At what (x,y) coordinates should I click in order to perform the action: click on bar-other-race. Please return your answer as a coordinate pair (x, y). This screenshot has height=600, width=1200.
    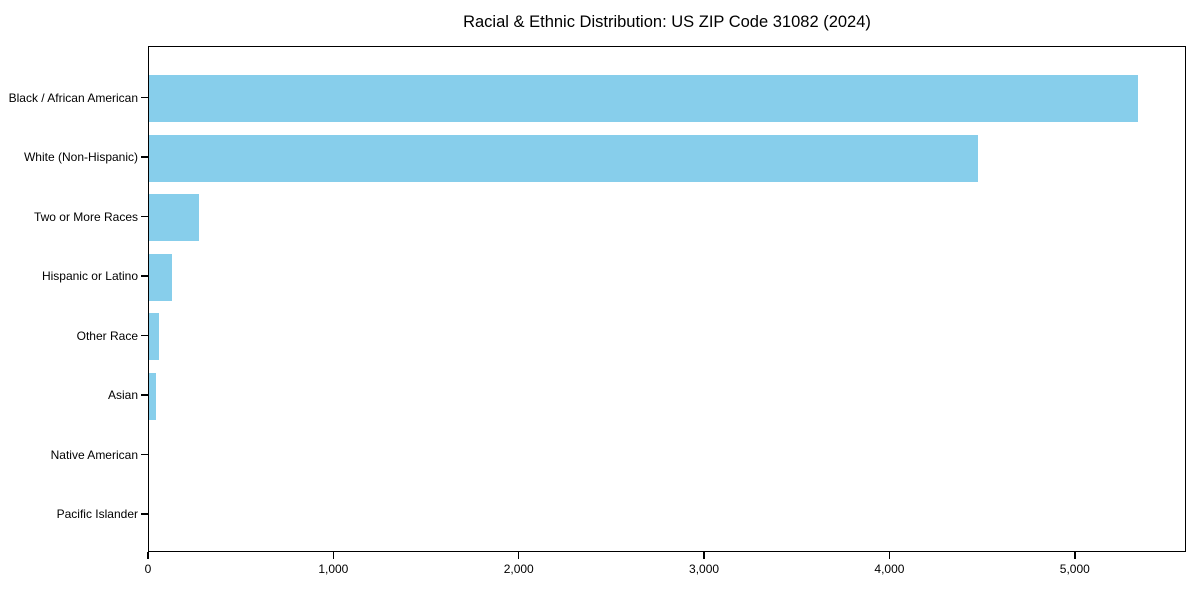
    Looking at the image, I should click on (154, 336).